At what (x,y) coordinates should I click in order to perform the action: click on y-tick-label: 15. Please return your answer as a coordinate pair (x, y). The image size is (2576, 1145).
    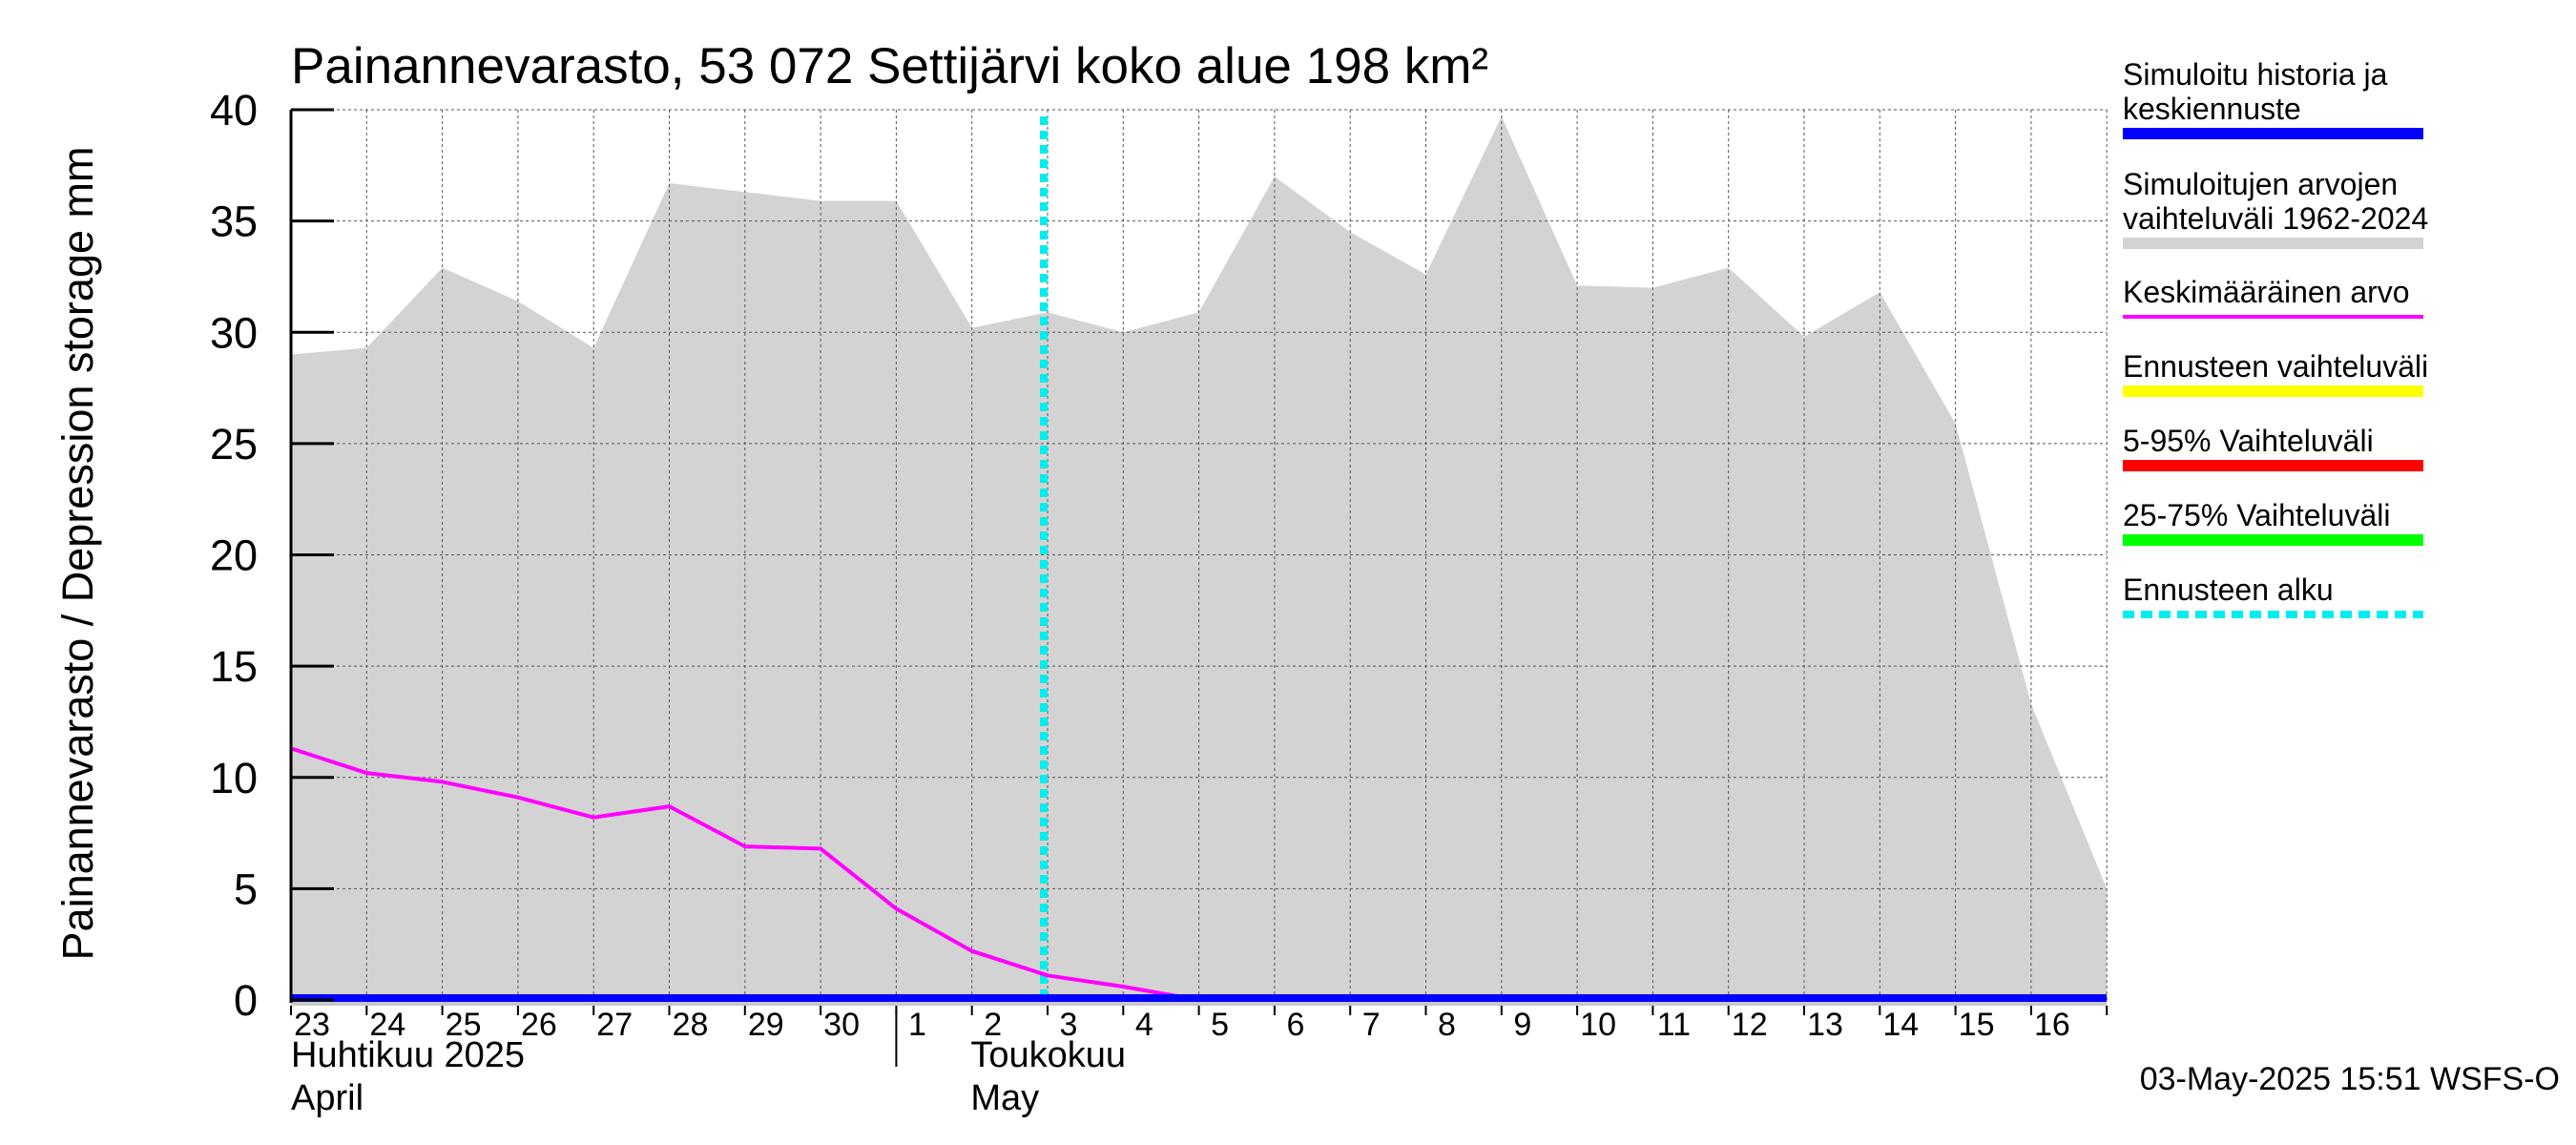
    Looking at the image, I should click on (234, 667).